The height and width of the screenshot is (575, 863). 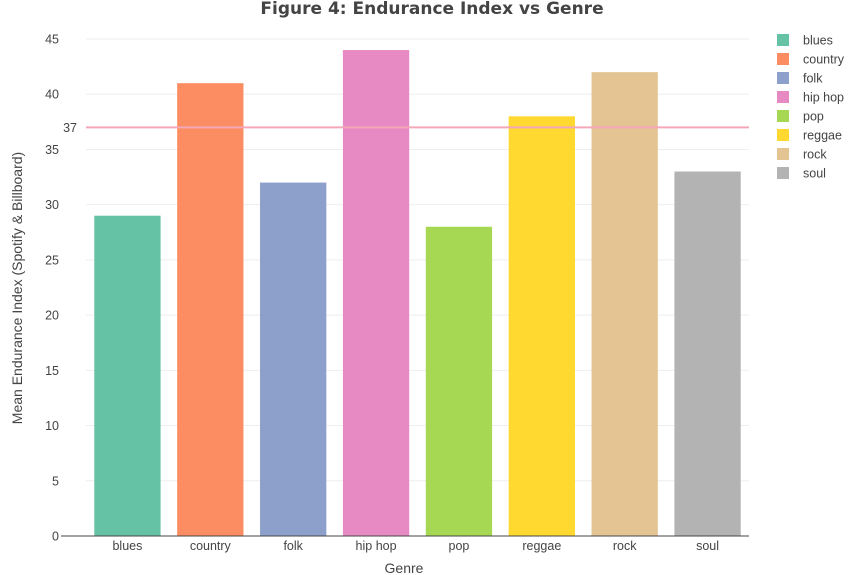 I want to click on x-tick-label: country, so click(x=211, y=546).